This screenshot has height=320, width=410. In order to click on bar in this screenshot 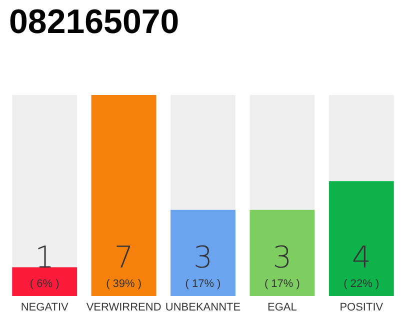, I will do `click(45, 281)`.